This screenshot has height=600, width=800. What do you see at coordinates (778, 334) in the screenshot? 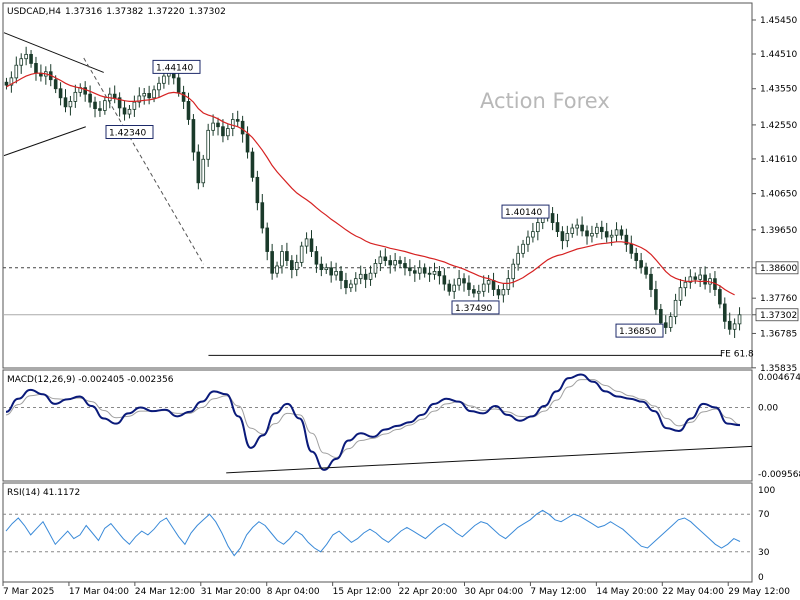
I see `price-axis-label: 1.36785` at bounding box center [778, 334].